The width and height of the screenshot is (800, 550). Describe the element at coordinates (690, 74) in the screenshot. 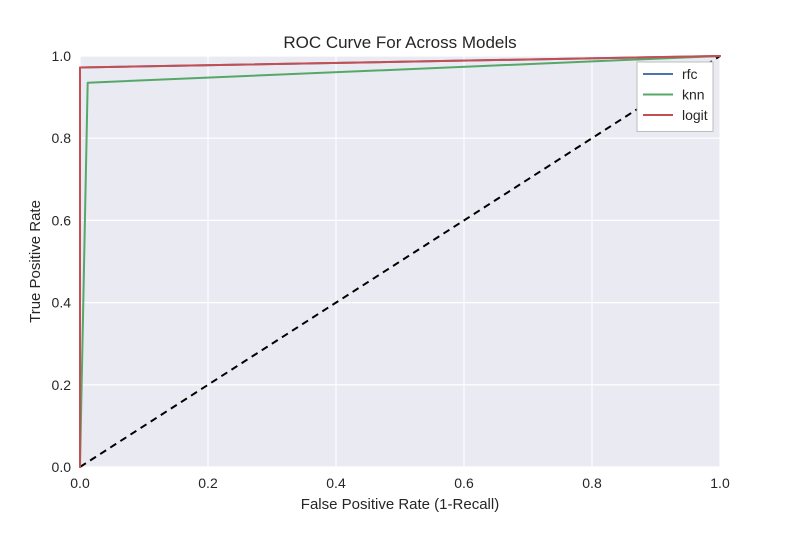

I see `legend-label-rfc: rfc` at that location.